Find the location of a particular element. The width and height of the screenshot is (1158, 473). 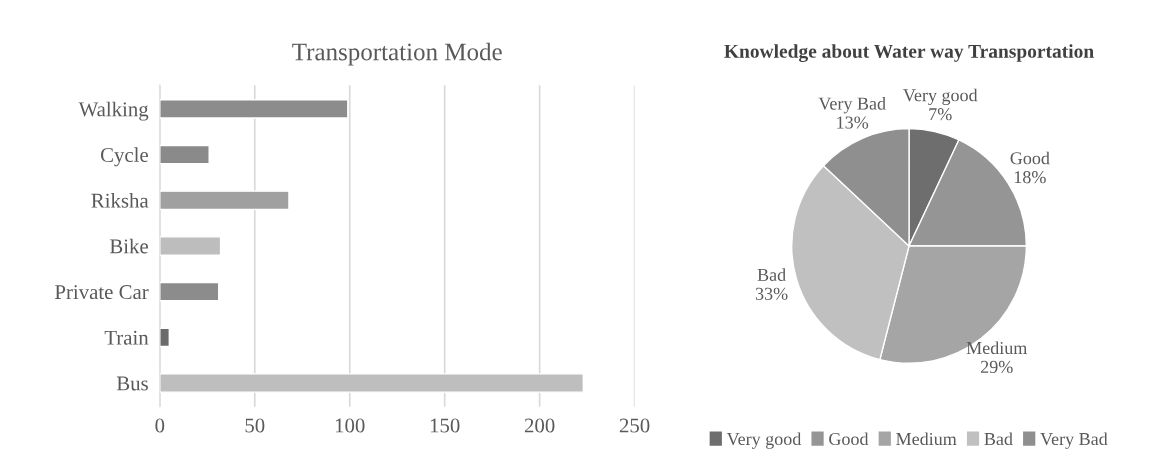

slice-label: Very good is located at coordinates (940, 97).